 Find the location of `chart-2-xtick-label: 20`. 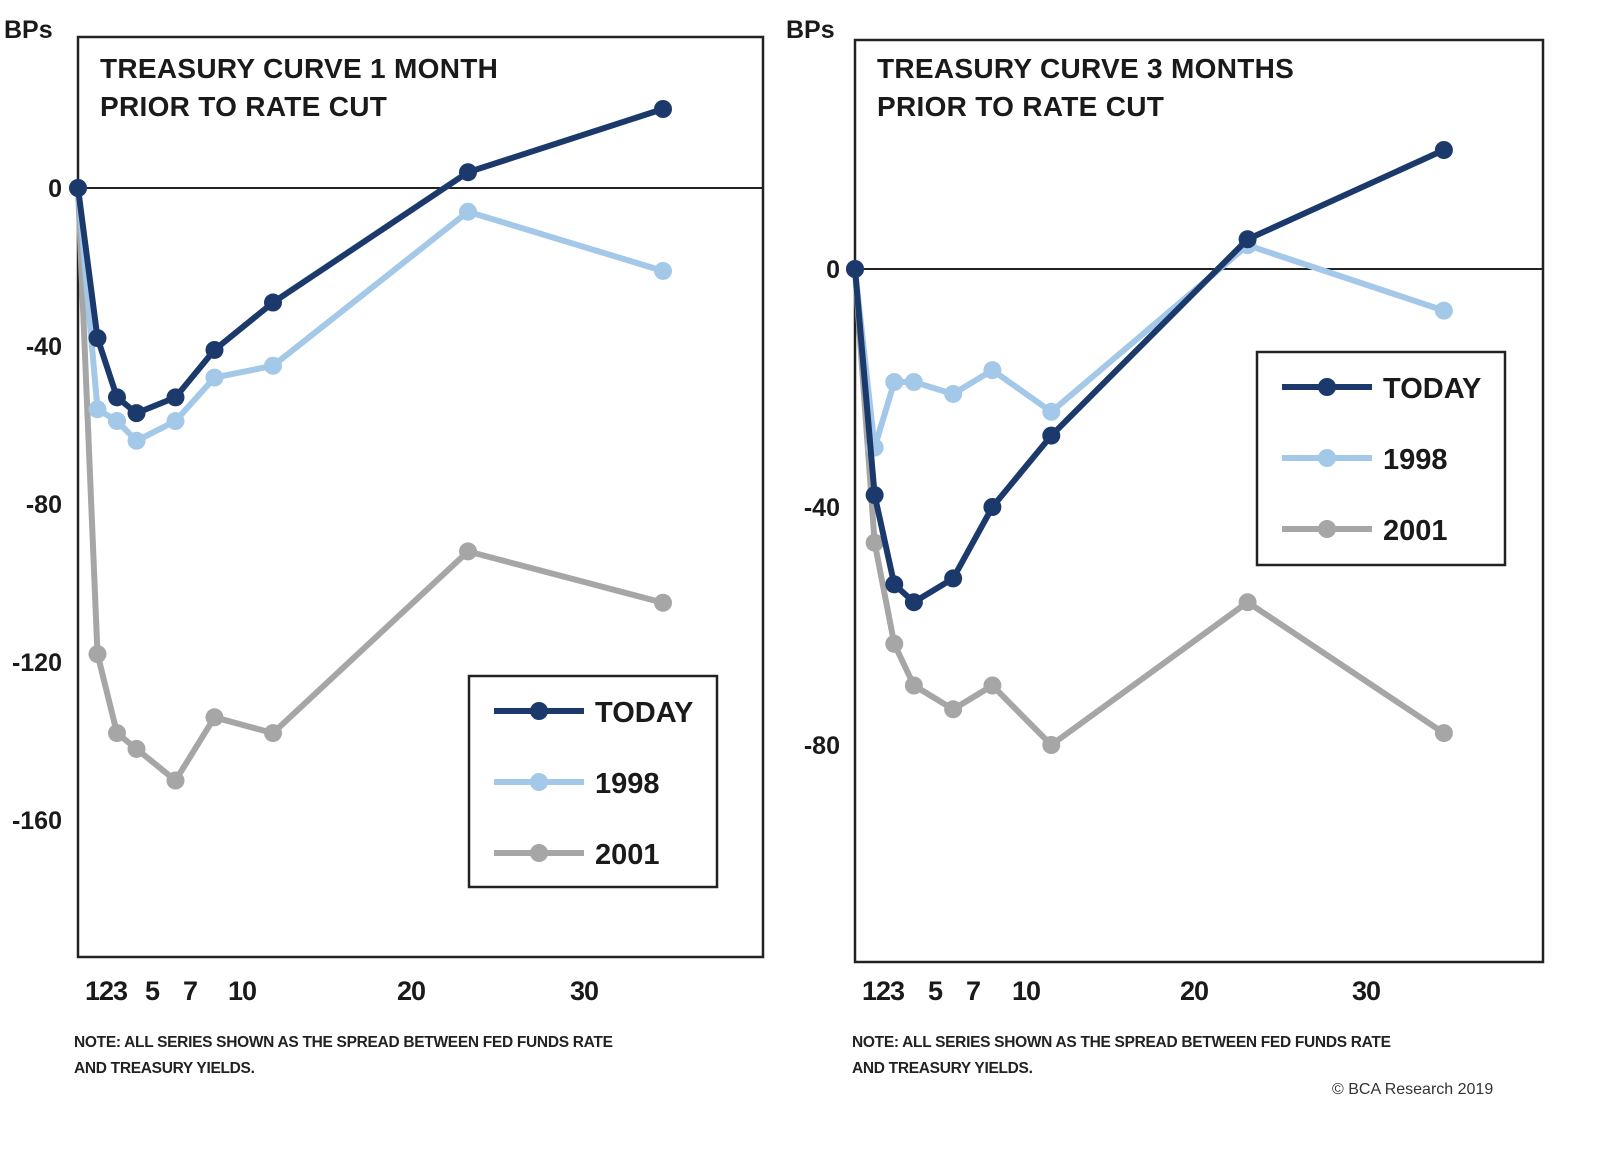

chart-2-xtick-label: 20 is located at coordinates (1194, 991).